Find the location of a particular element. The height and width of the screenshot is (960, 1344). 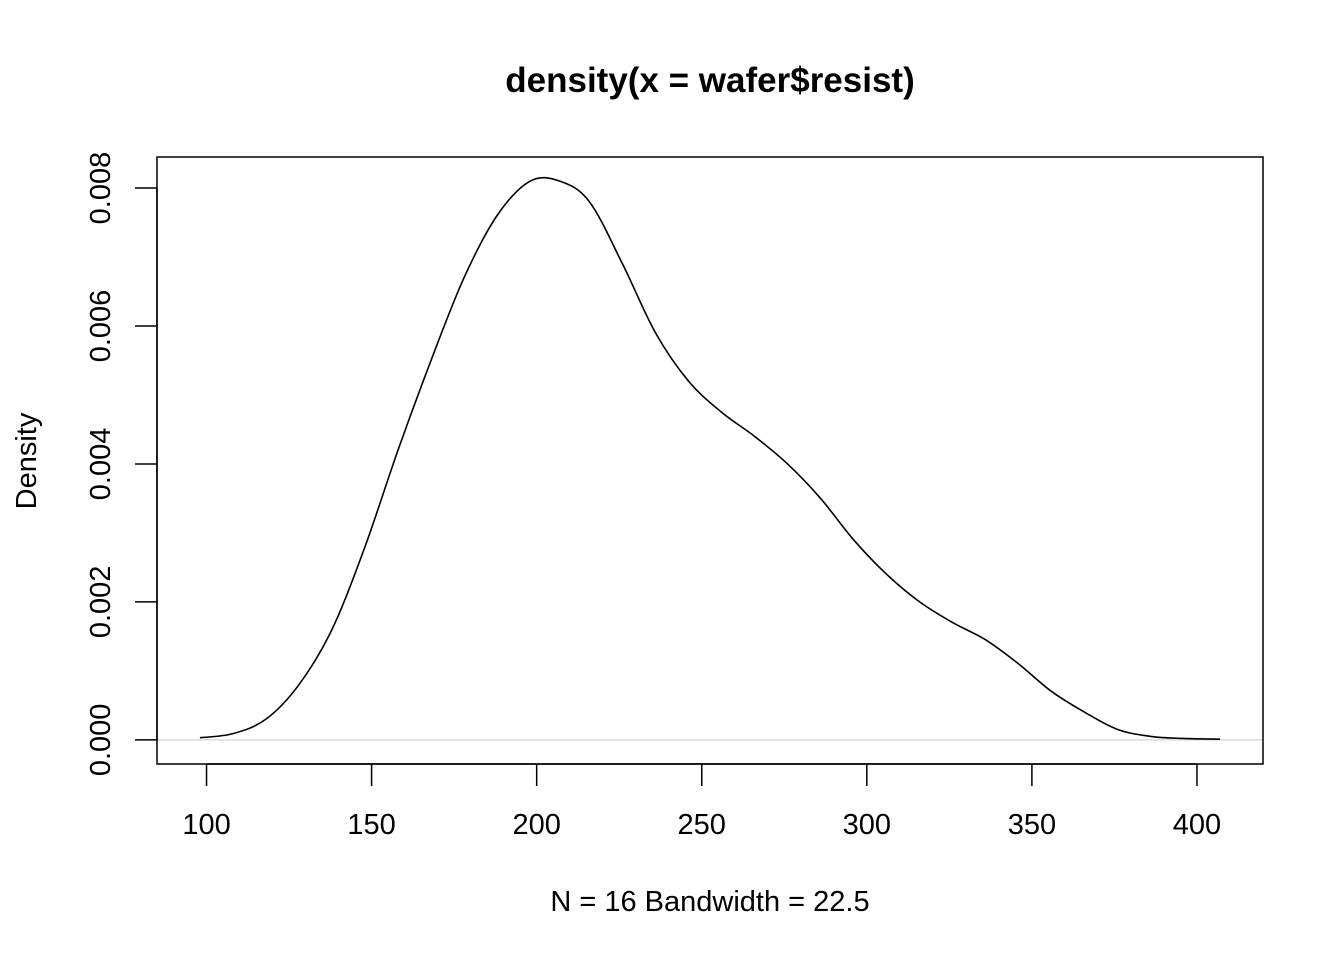

chart-title: density(x = wafer$resist) is located at coordinates (710, 80).